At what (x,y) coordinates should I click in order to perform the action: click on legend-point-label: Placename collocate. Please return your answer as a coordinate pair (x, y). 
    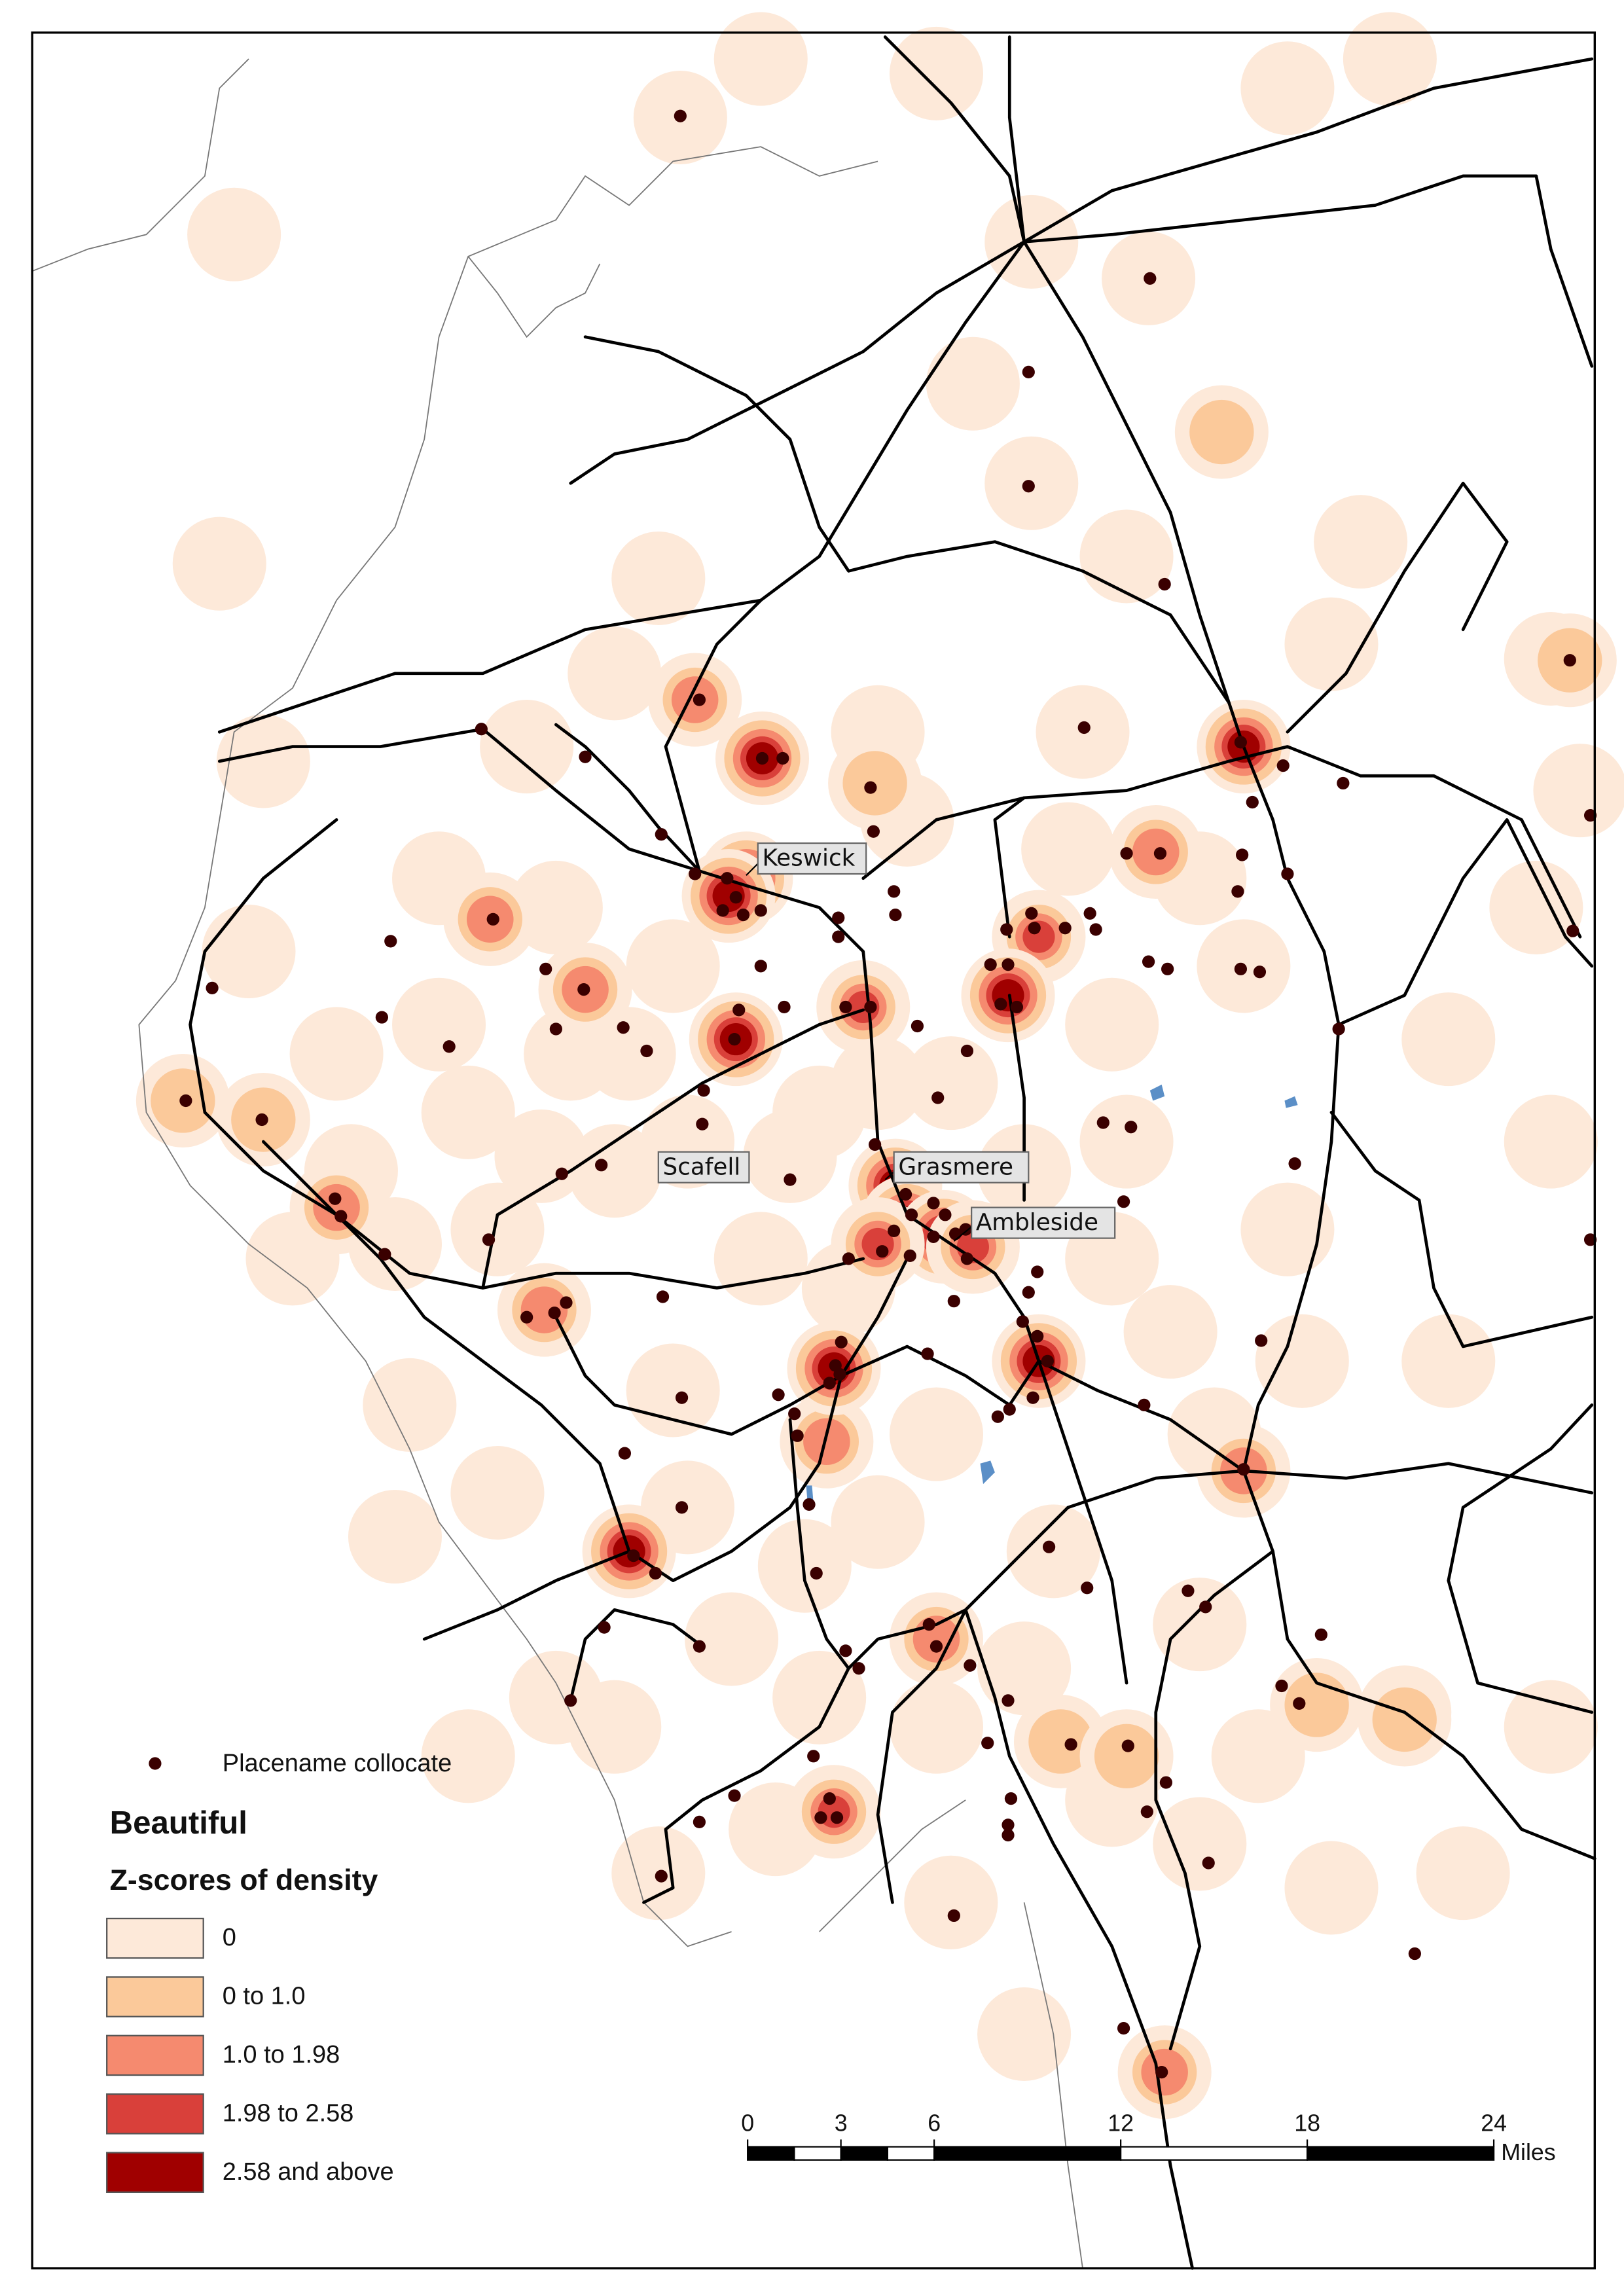
    Looking at the image, I should click on (337, 1764).